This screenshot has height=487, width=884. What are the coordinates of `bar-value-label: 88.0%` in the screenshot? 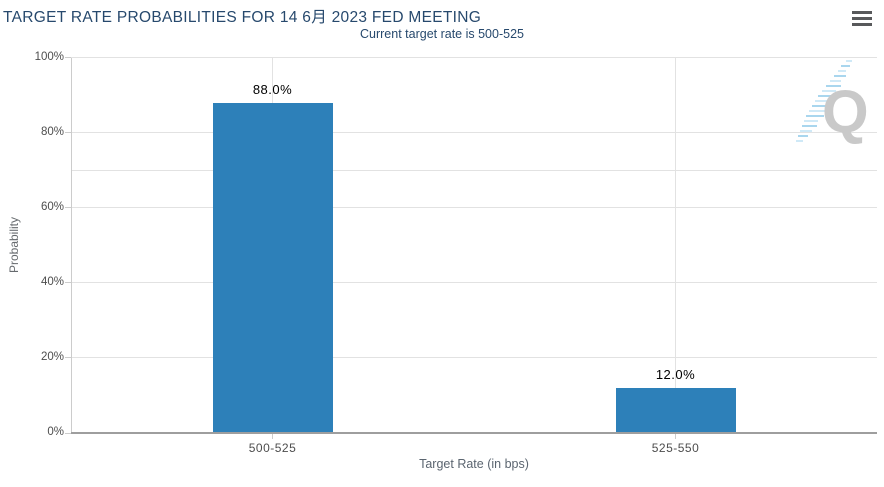 It's located at (272, 89).